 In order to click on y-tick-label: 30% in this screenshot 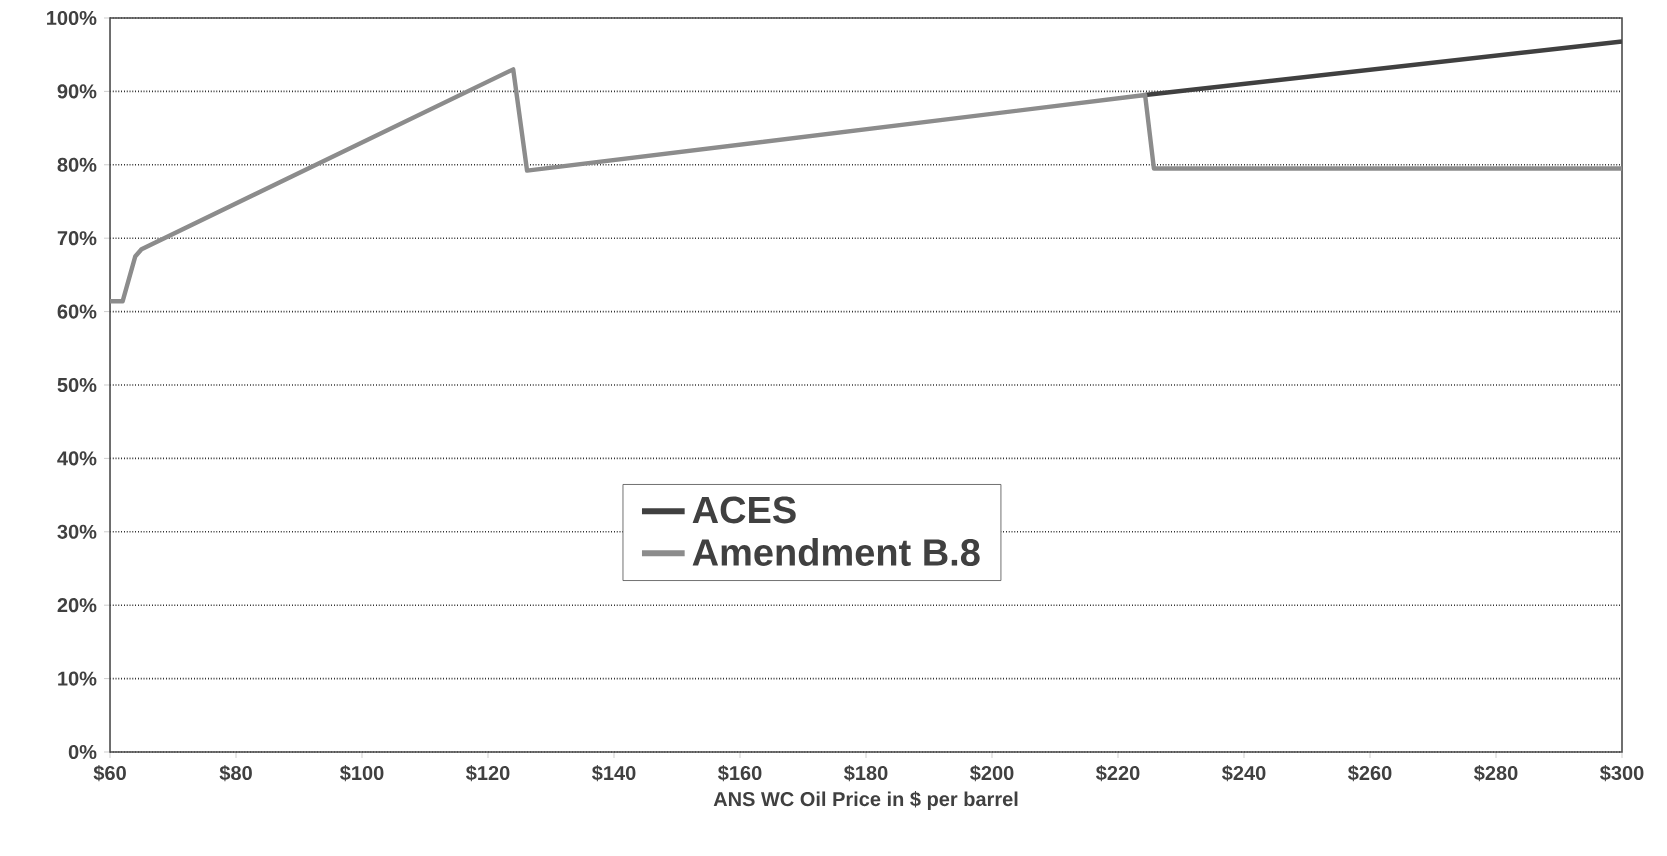, I will do `click(77, 531)`.